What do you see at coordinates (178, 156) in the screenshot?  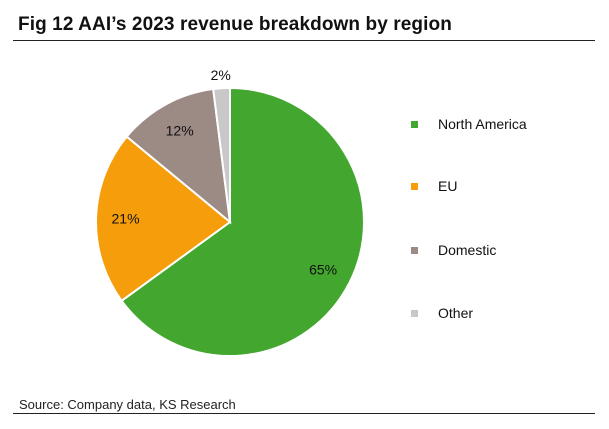 I see `pie-slice-domestic` at bounding box center [178, 156].